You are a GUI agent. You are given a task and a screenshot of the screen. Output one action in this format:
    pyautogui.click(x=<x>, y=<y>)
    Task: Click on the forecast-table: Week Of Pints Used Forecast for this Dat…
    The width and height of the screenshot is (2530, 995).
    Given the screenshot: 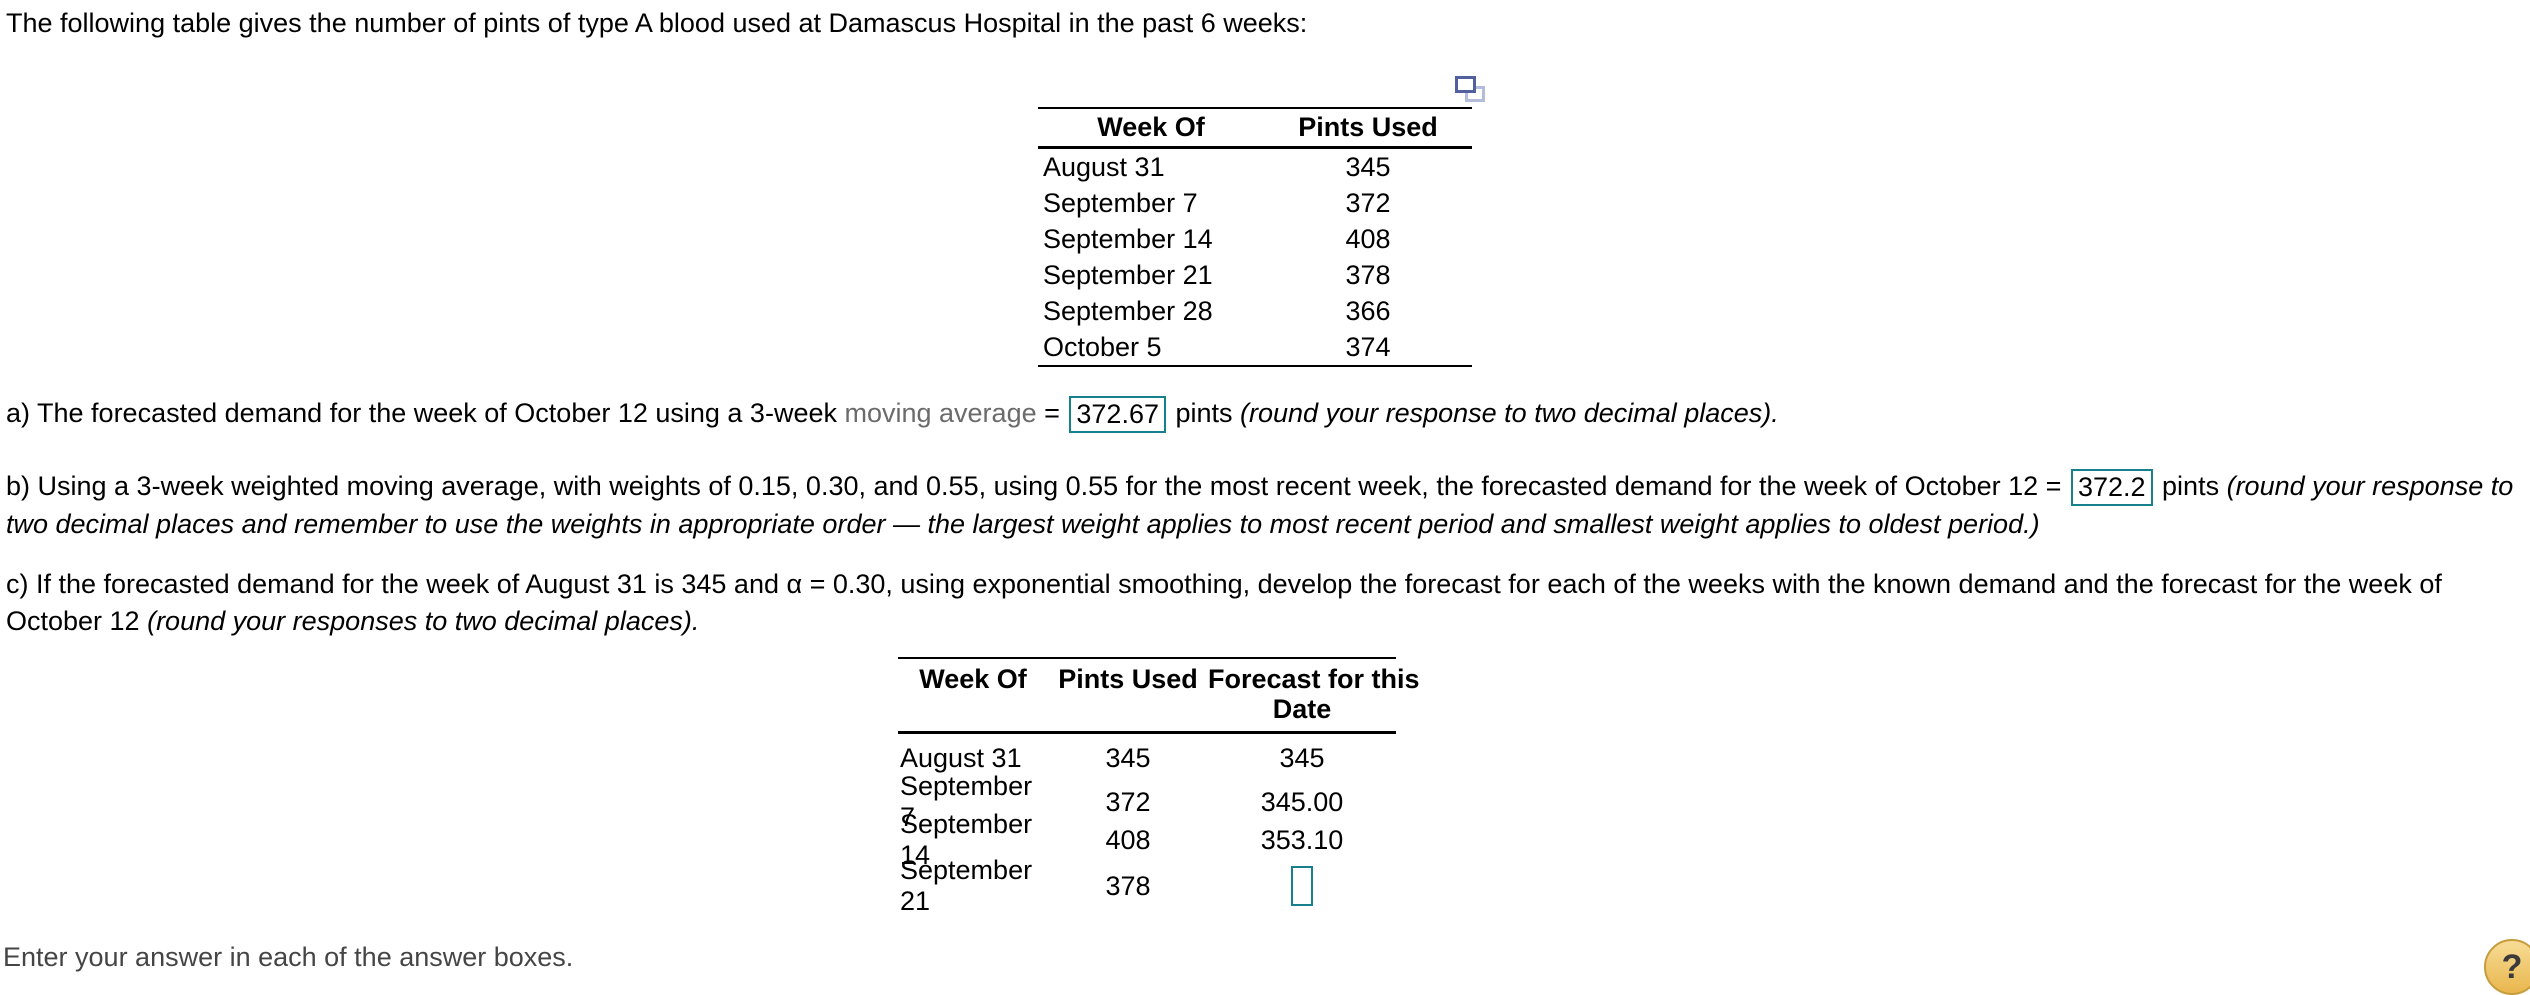 What is the action you would take?
    pyautogui.click(x=1159, y=786)
    